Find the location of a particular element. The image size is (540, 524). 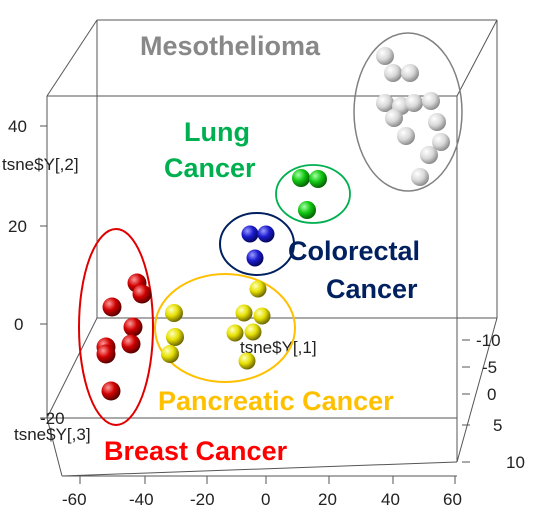

lung-cancer-cluster-ring is located at coordinates (313, 194).